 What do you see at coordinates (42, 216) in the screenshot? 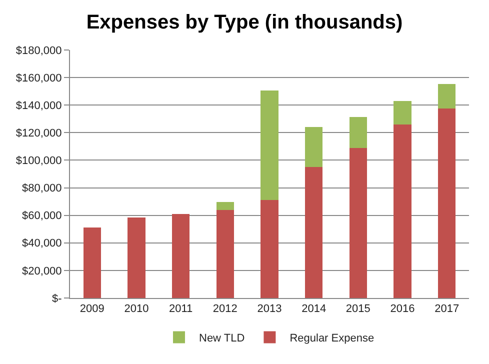
I see `y-tick-label: $60,000` at bounding box center [42, 216].